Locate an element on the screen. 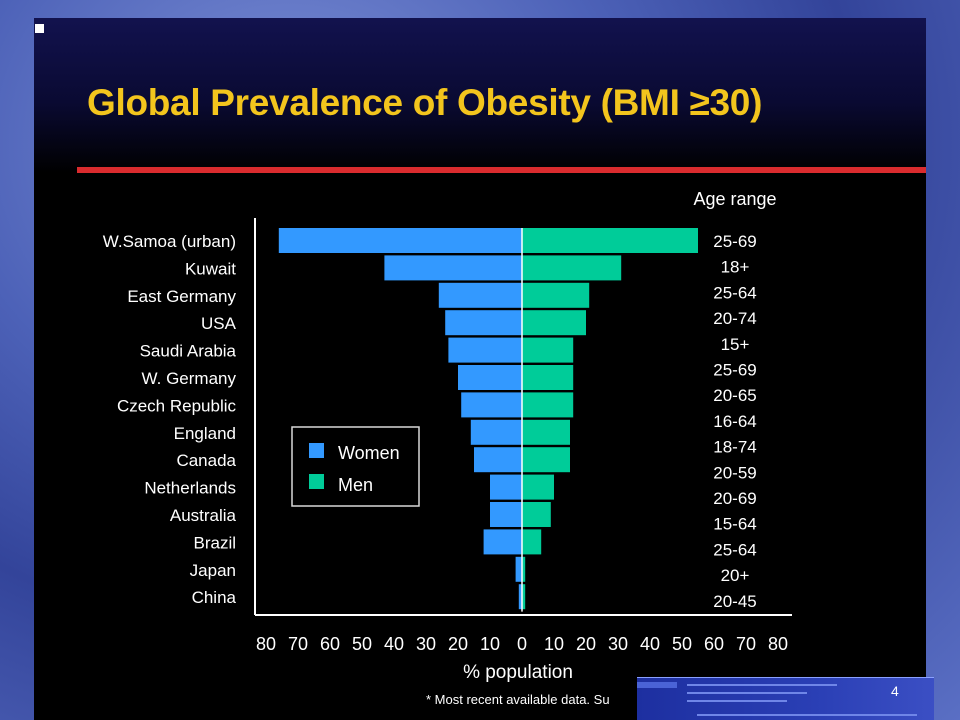 The height and width of the screenshot is (720, 960). category-label: Brazil is located at coordinates (214, 542).